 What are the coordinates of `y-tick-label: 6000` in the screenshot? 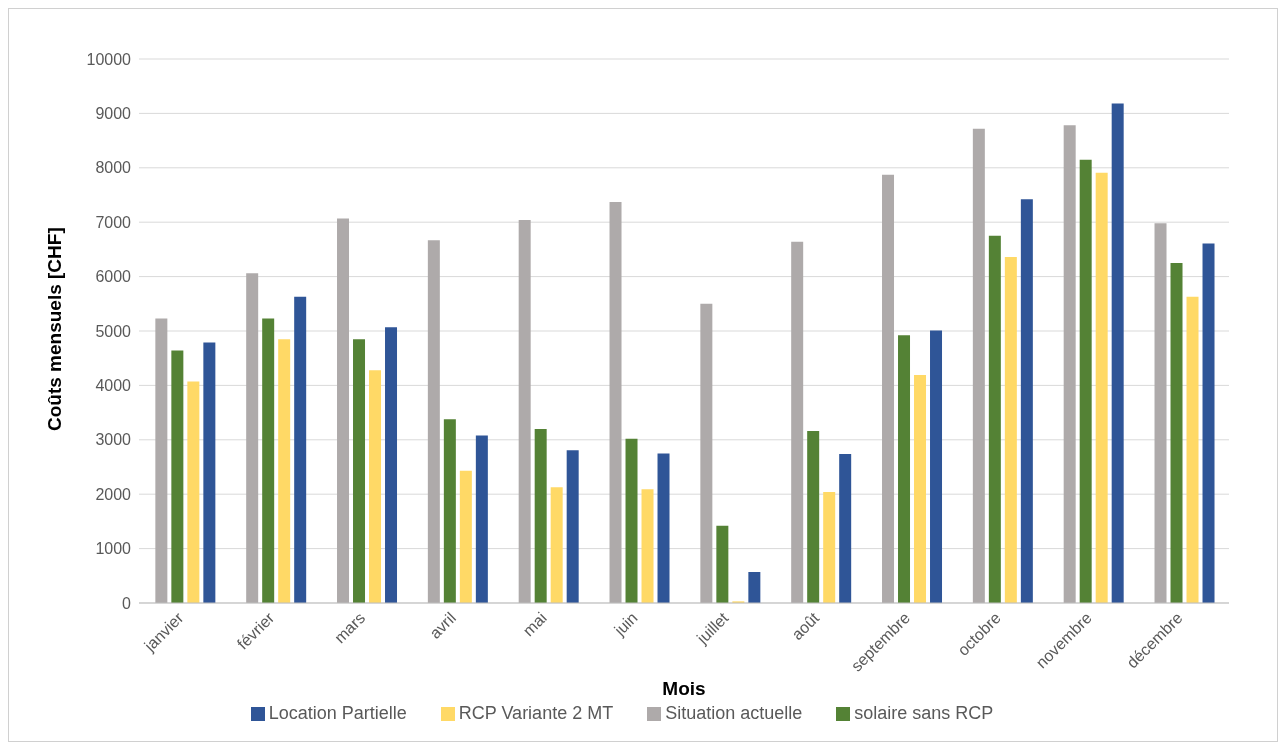 It's located at (113, 277).